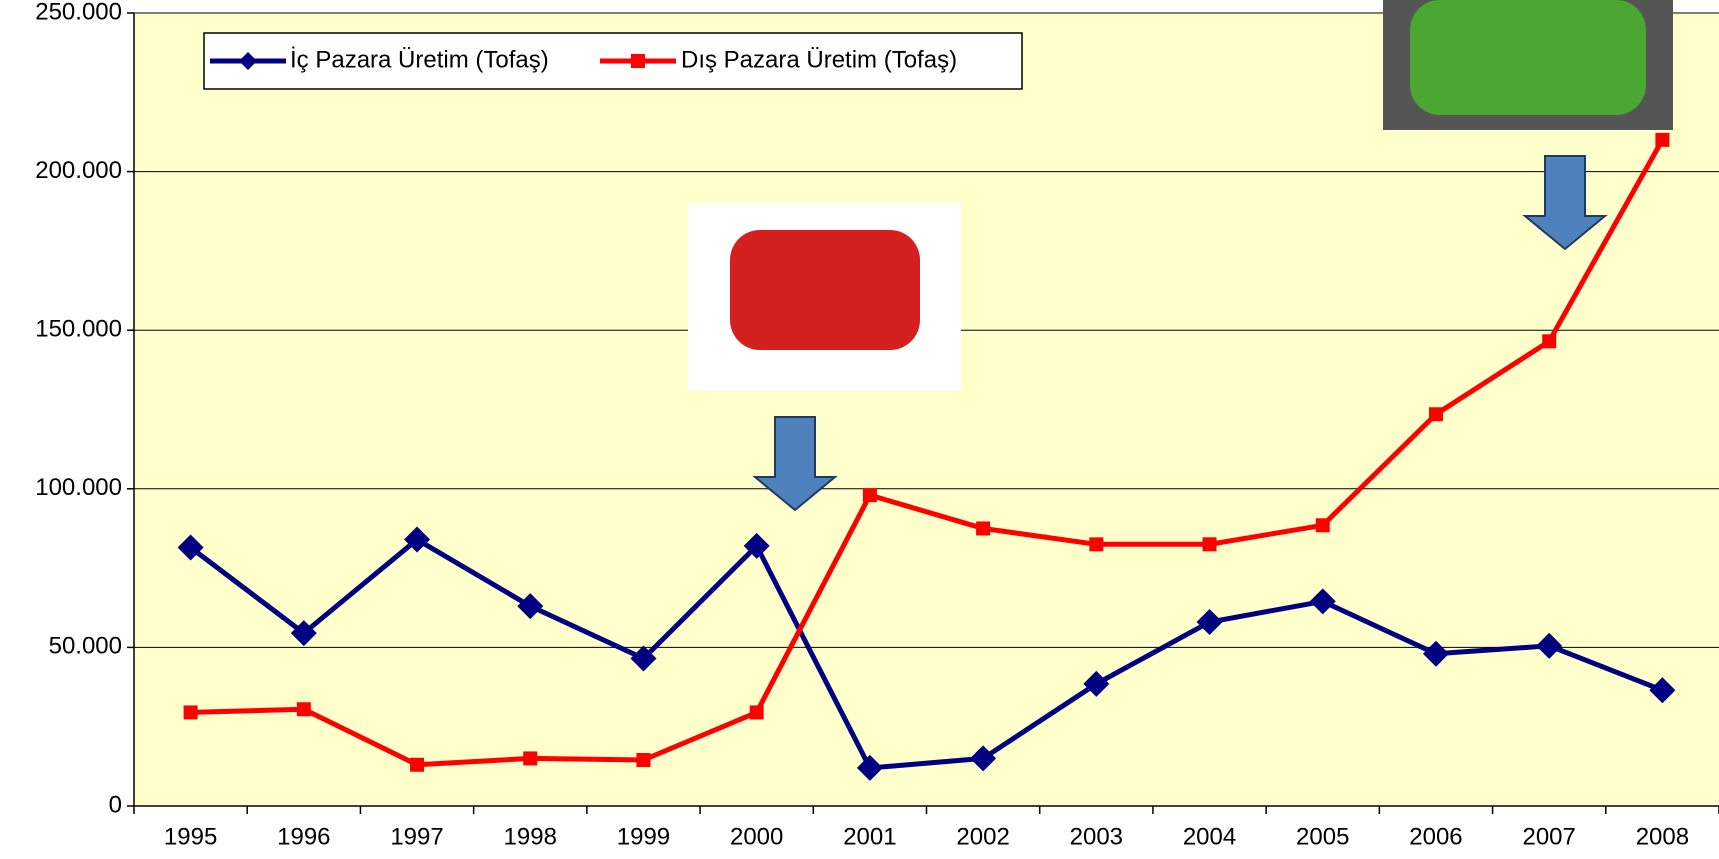  Describe the element at coordinates (1662, 836) in the screenshot. I see `x-tick-label: 2008` at that location.